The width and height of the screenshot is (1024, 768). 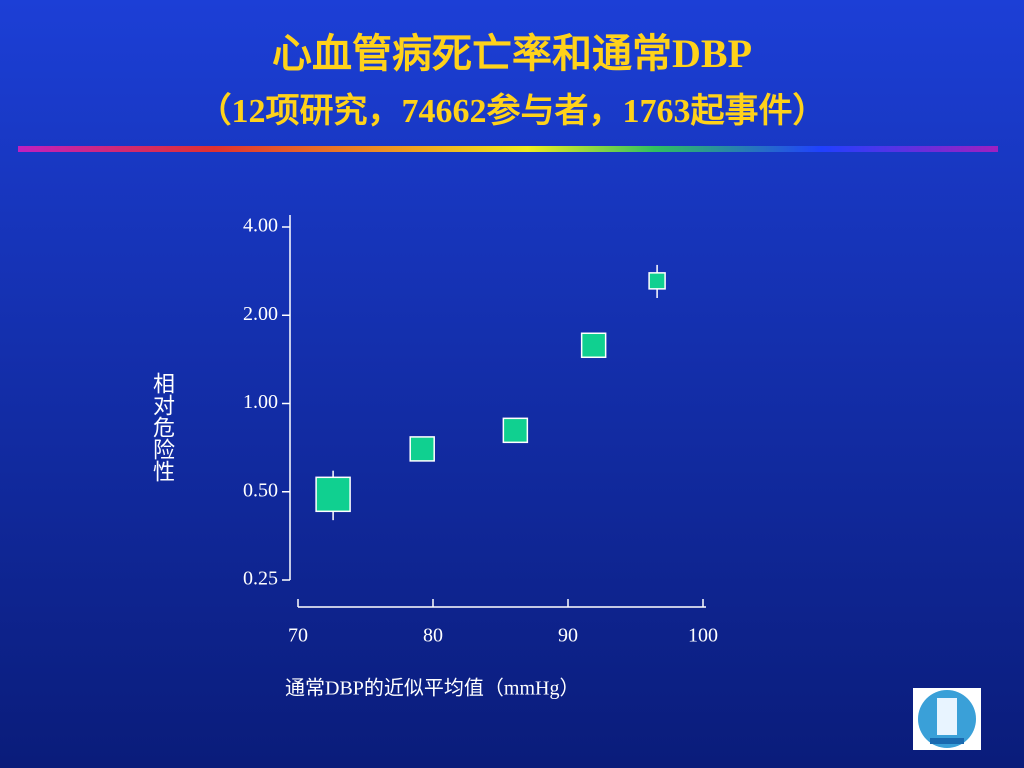 I want to click on x-tick-label: 70, so click(x=298, y=636).